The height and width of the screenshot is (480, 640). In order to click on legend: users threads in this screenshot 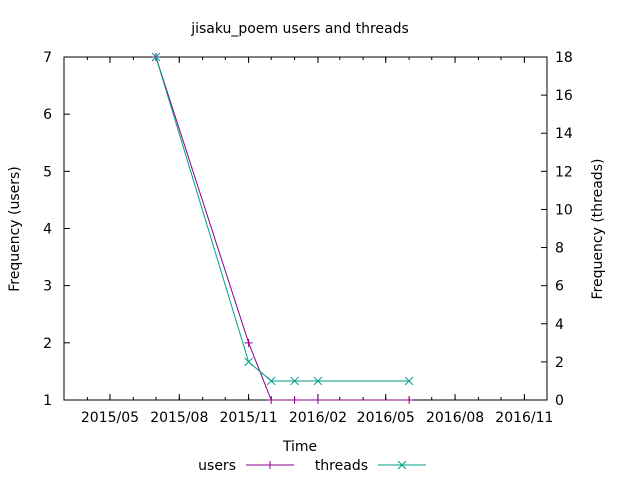, I will do `click(312, 466)`.